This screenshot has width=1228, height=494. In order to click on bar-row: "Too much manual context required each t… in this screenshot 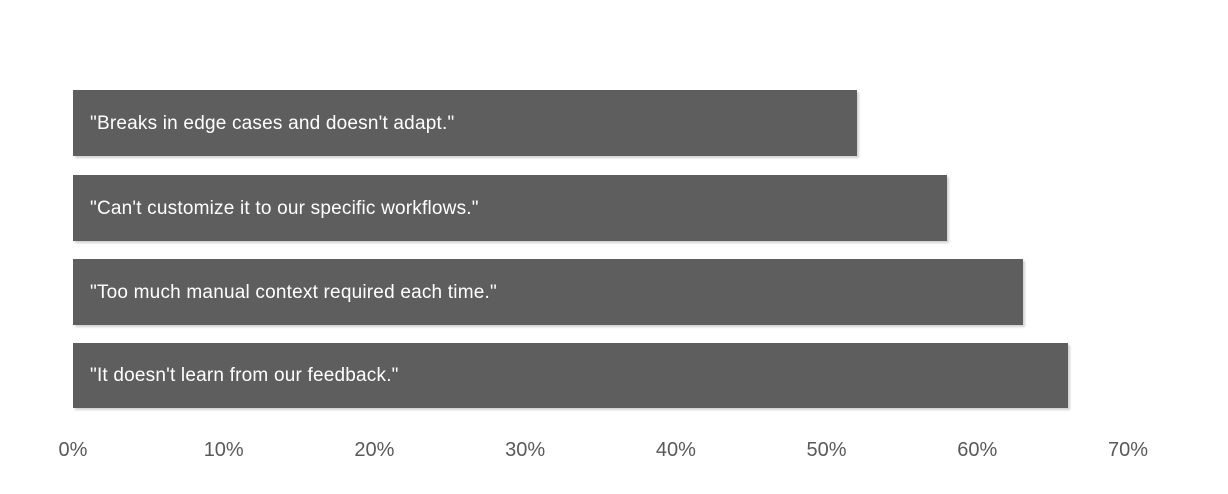, I will do `click(600, 292)`.